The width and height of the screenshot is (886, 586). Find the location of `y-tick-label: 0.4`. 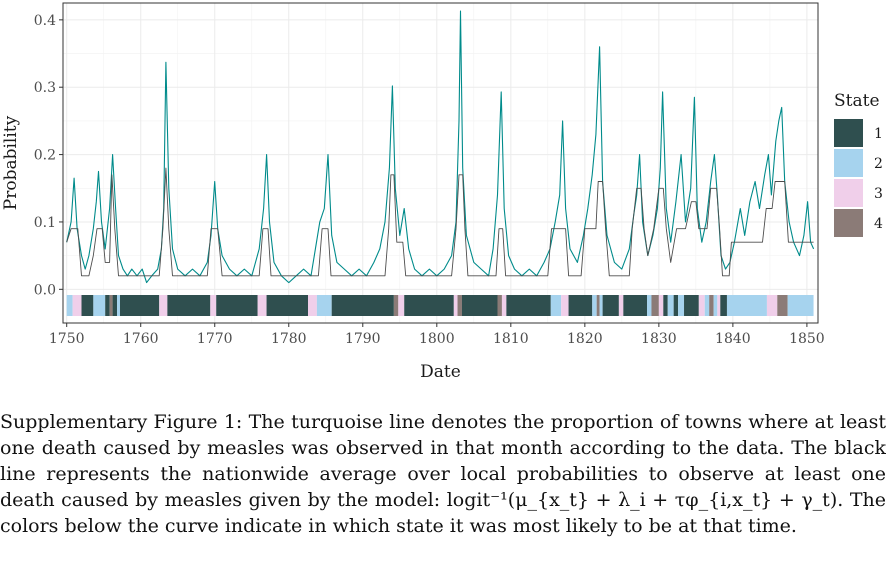

y-tick-label: 0.4 is located at coordinates (45, 21).